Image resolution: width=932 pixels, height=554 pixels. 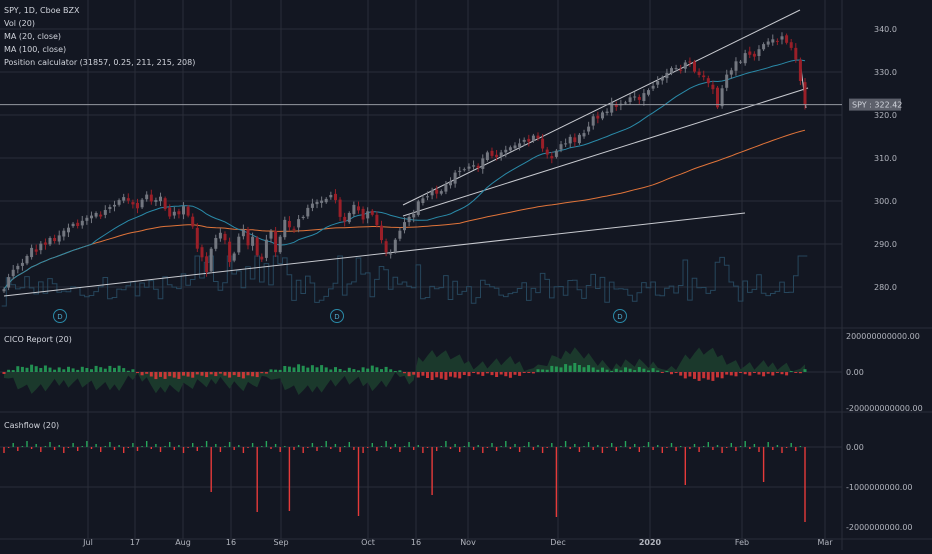 What do you see at coordinates (879, 527) in the screenshot?
I see `cashflow-axis-label: -2000000000.00` at bounding box center [879, 527].